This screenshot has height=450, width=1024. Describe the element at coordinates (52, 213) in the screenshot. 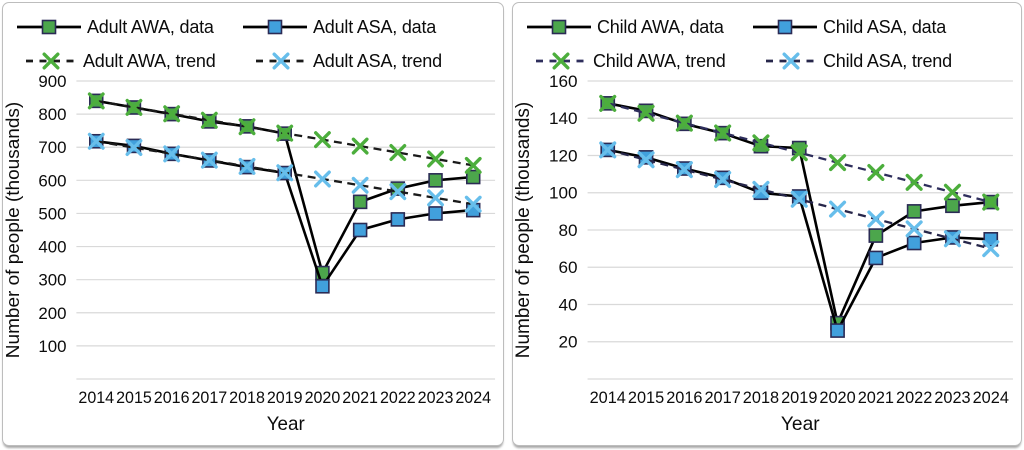

I see `svg-text: 500` at that location.